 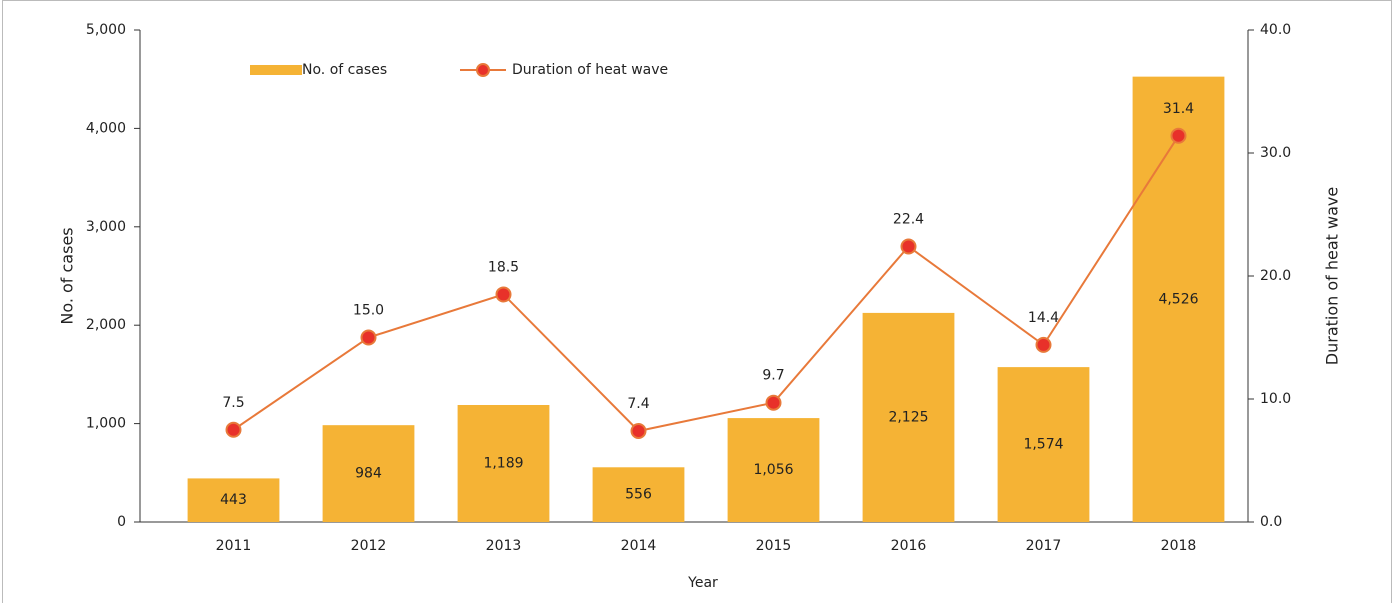 What do you see at coordinates (702, 583) in the screenshot?
I see `x-axis-title: Year` at bounding box center [702, 583].